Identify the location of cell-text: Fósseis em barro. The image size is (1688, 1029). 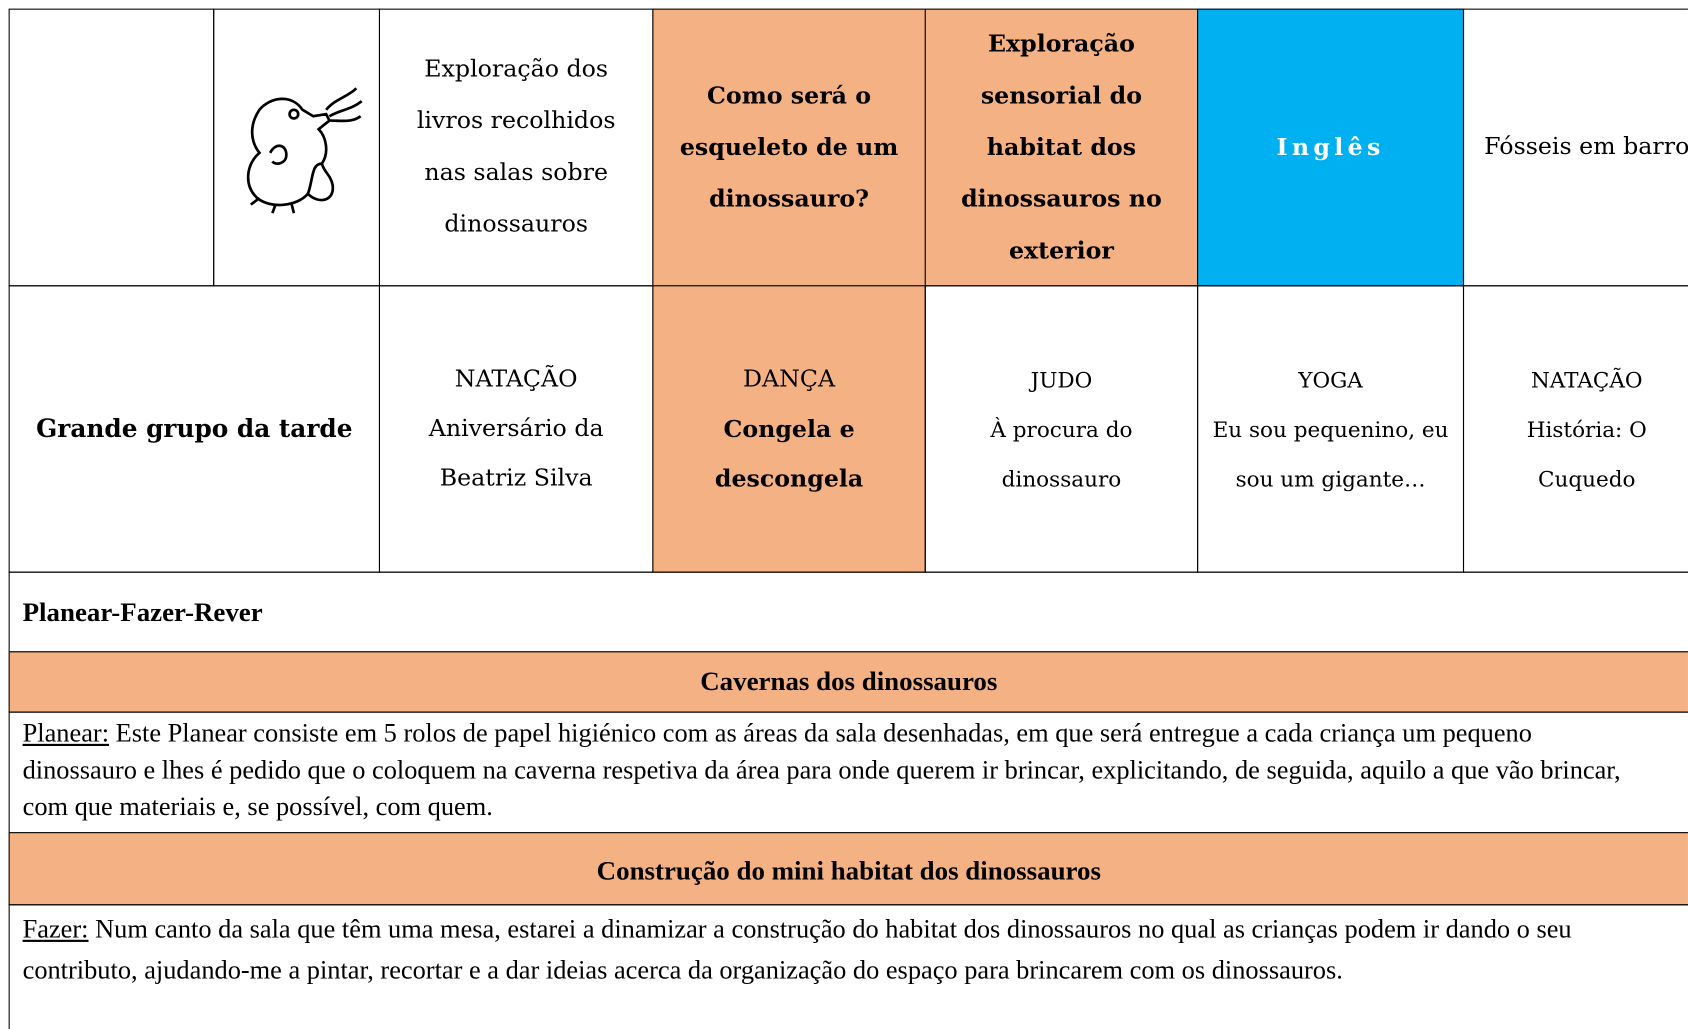
(1586, 147).